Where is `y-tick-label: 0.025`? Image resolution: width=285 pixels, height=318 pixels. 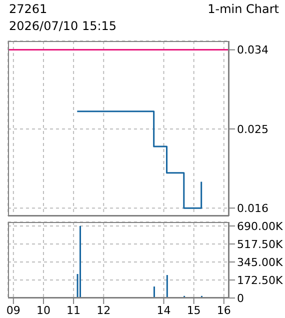 y-tick-label: 0.025 is located at coordinates (252, 129).